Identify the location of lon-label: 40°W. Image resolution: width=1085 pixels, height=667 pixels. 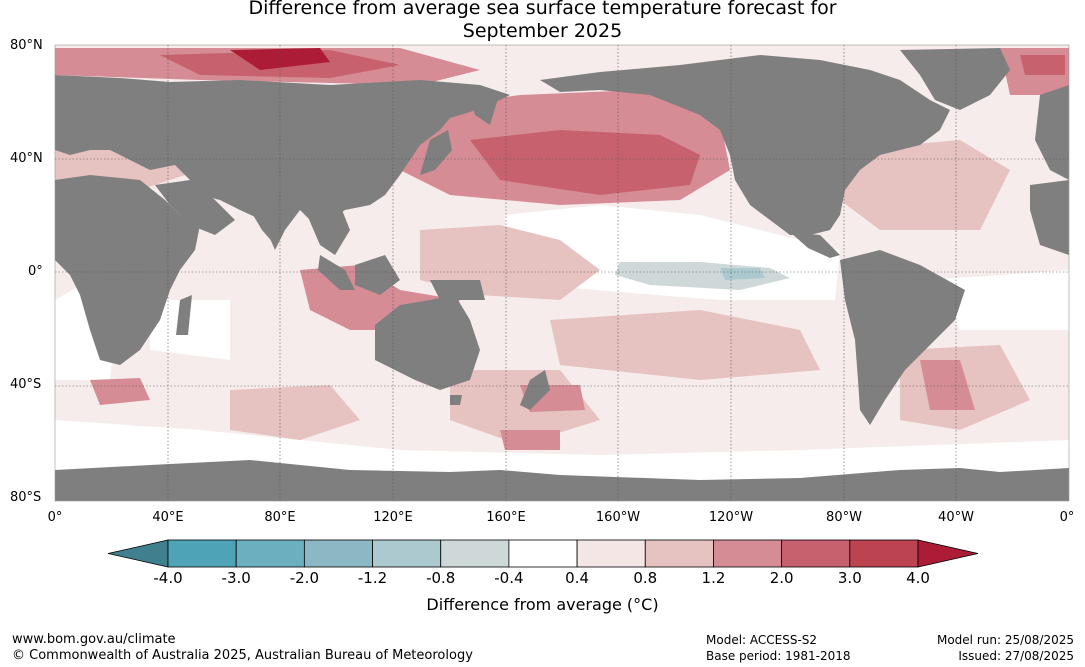
(956, 517).